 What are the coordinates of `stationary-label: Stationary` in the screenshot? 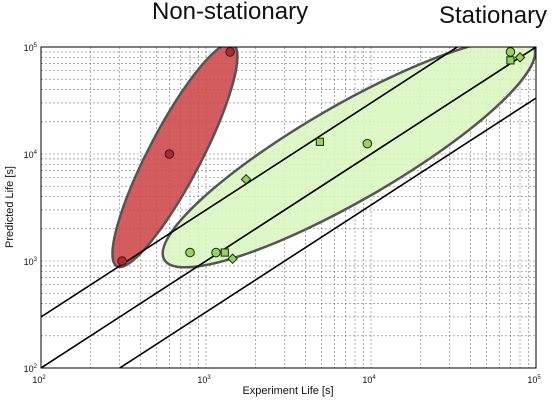 It's located at (493, 15).